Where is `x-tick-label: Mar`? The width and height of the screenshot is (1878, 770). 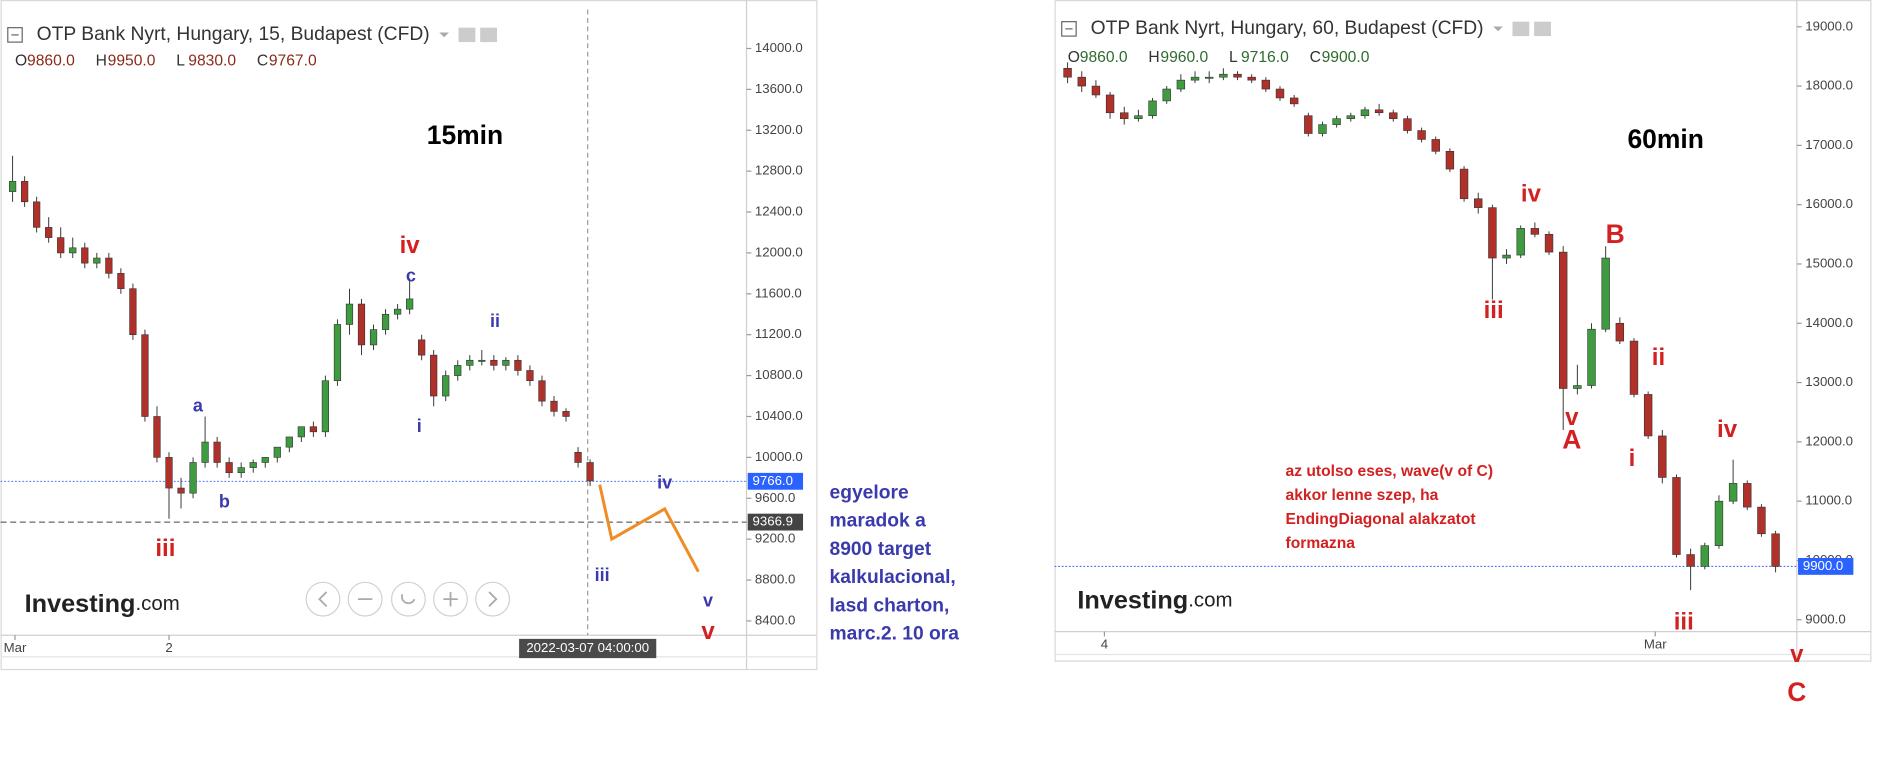
x-tick-label: Mar is located at coordinates (15, 647).